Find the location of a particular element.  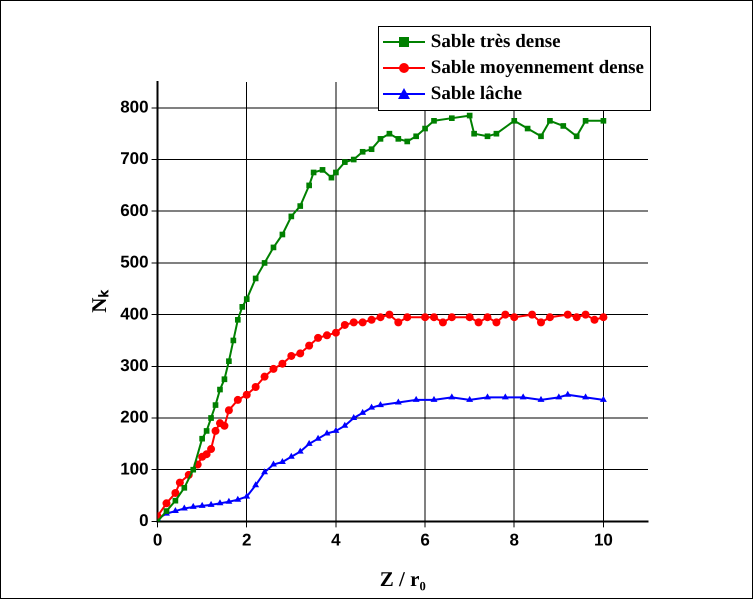

y-tick-label: 0 is located at coordinates (144, 520).